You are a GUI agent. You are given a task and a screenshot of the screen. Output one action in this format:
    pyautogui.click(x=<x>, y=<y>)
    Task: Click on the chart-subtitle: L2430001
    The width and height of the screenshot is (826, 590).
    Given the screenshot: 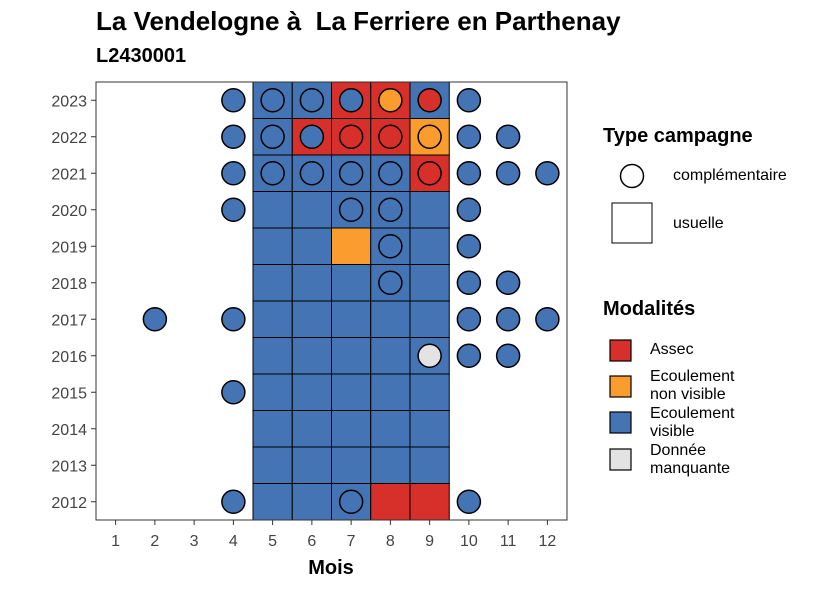 What is the action you would take?
    pyautogui.click(x=141, y=56)
    